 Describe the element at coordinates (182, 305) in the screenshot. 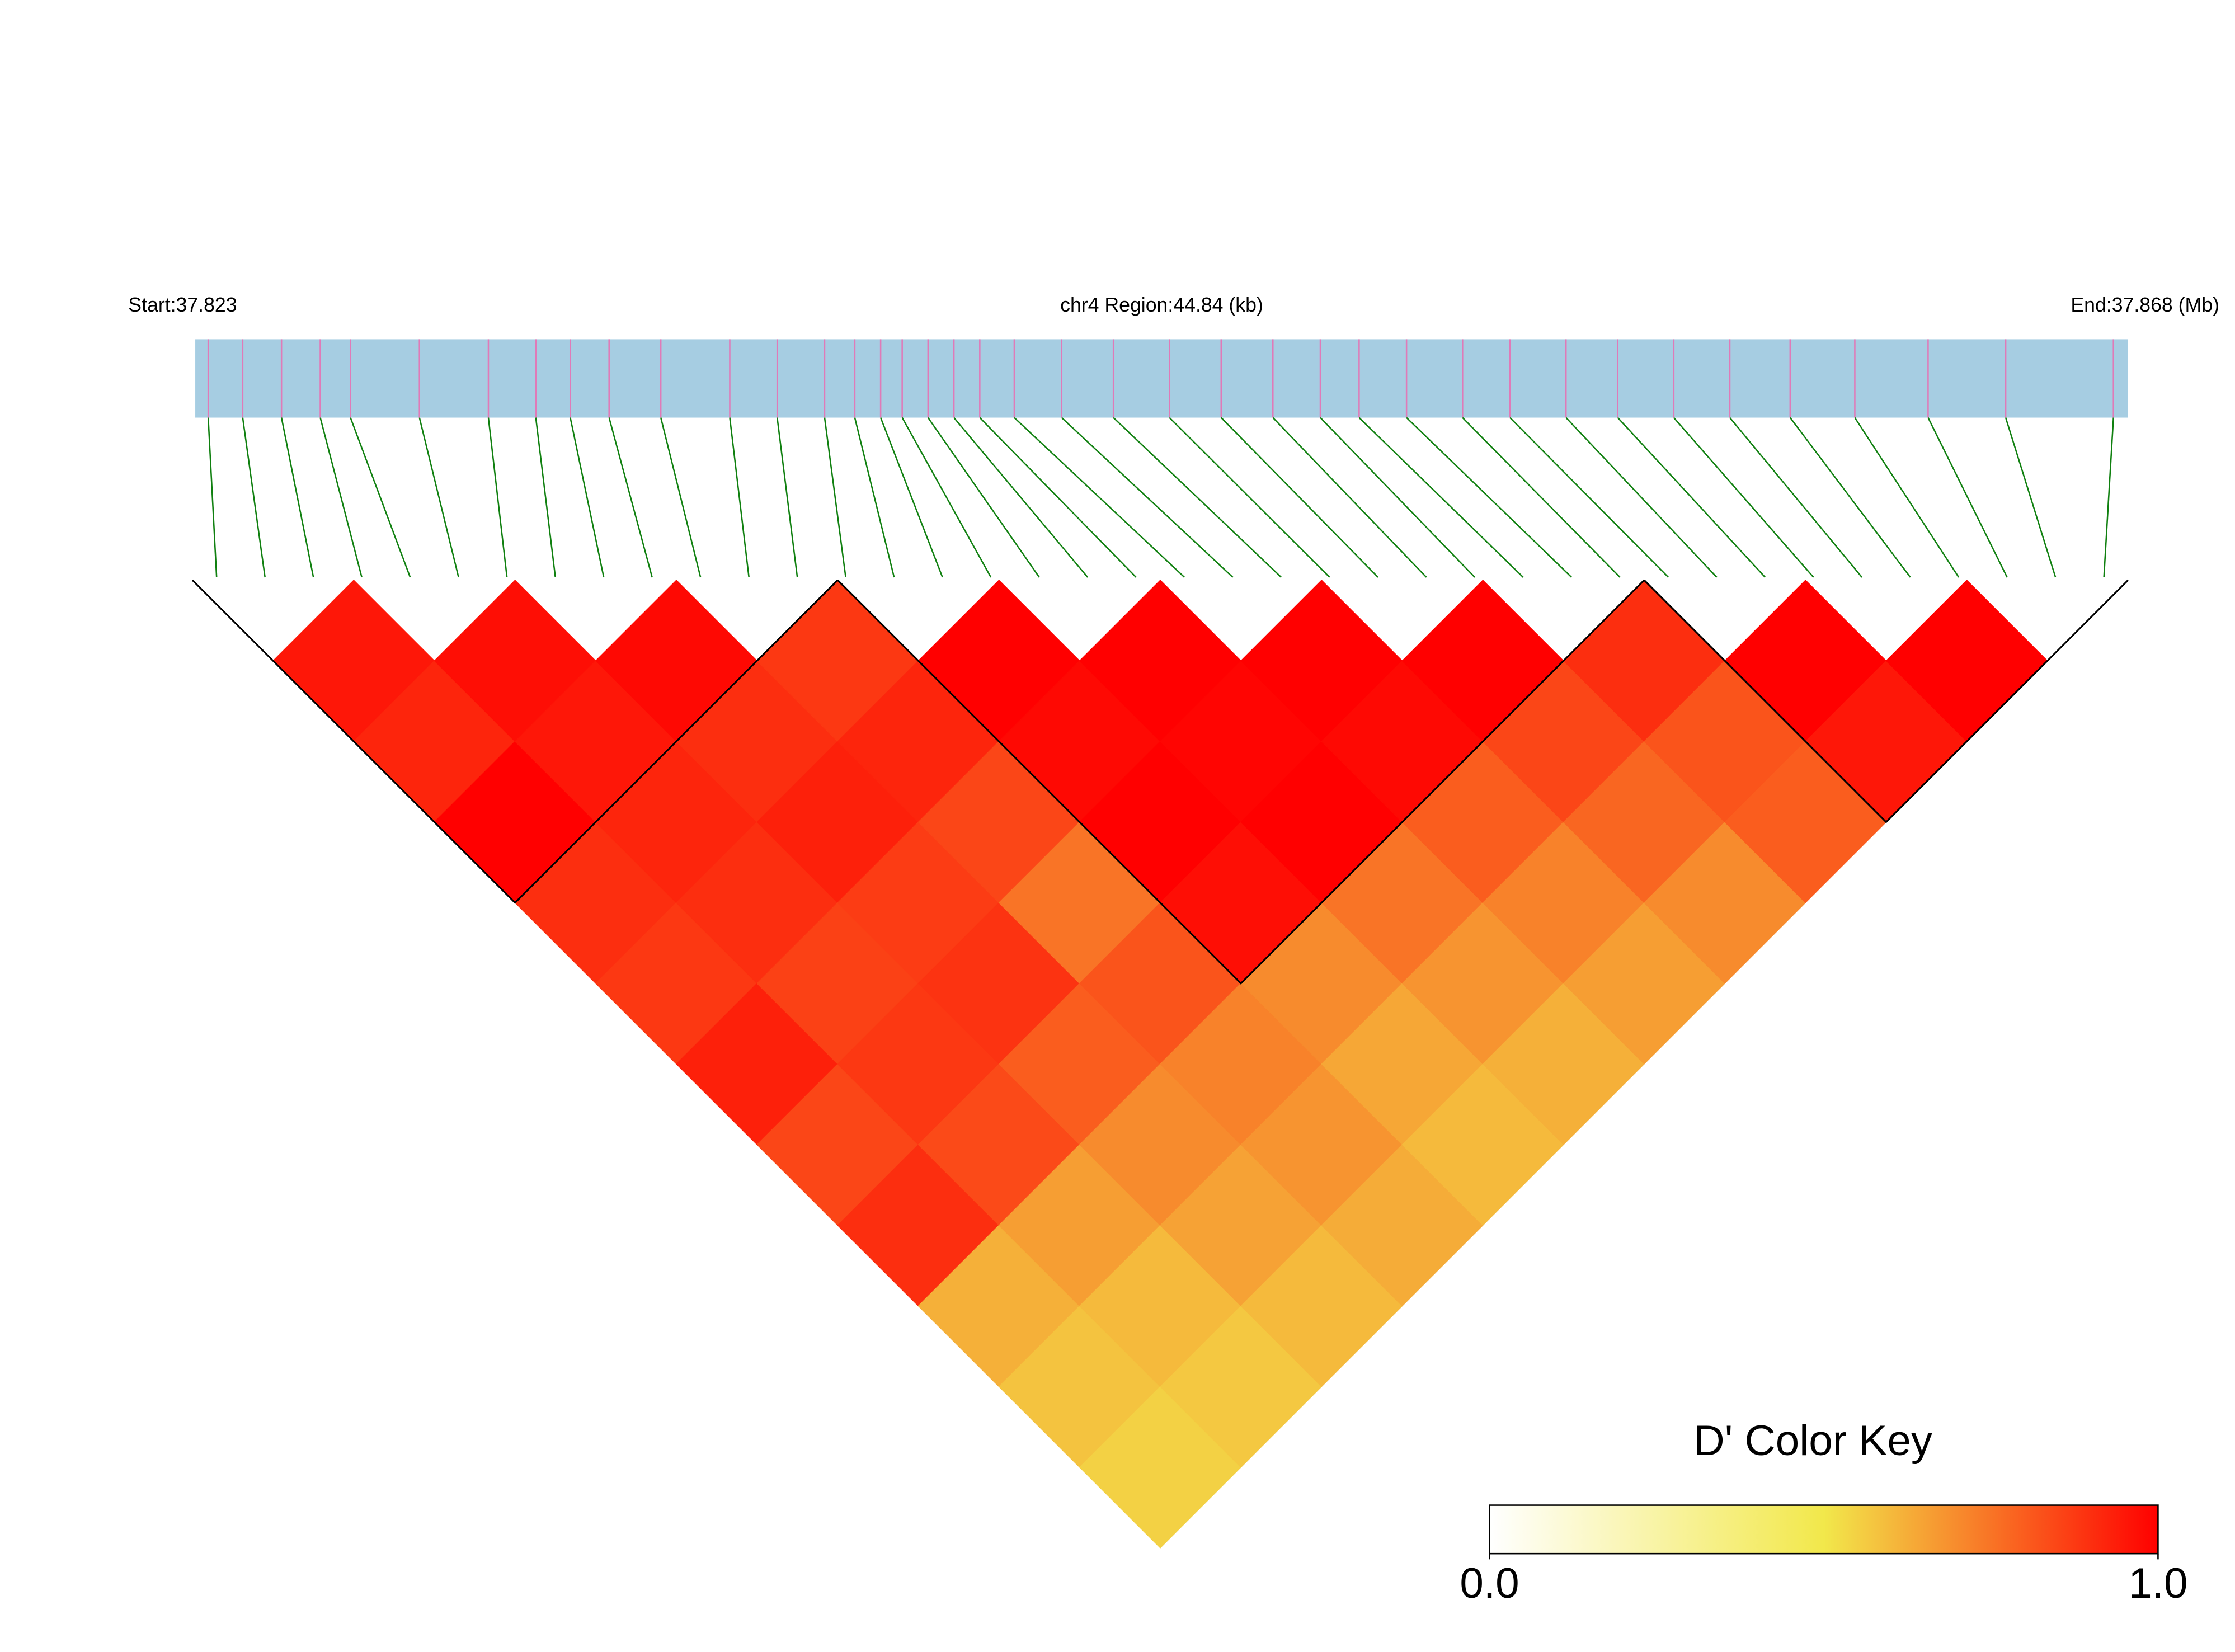

I see `start-label: Start:37.823` at that location.